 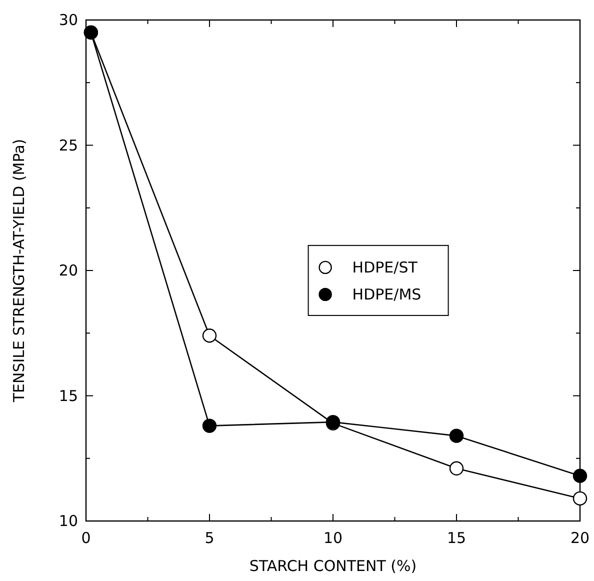 I want to click on x-tick-label: 10, so click(x=333, y=538).